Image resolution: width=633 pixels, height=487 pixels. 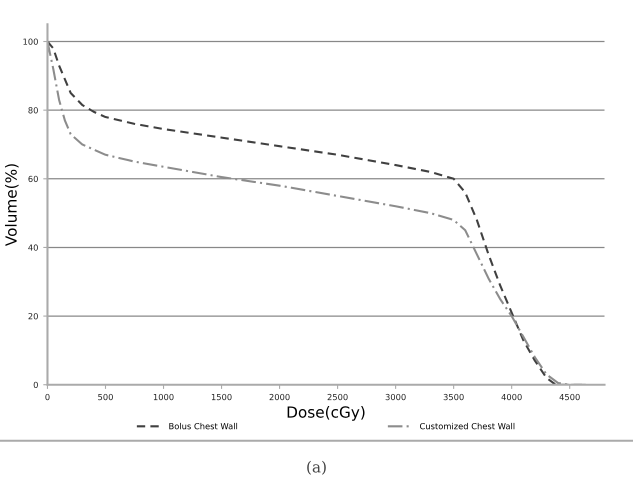 What do you see at coordinates (222, 397) in the screenshot?
I see `x-tick-label: 1500` at bounding box center [222, 397].